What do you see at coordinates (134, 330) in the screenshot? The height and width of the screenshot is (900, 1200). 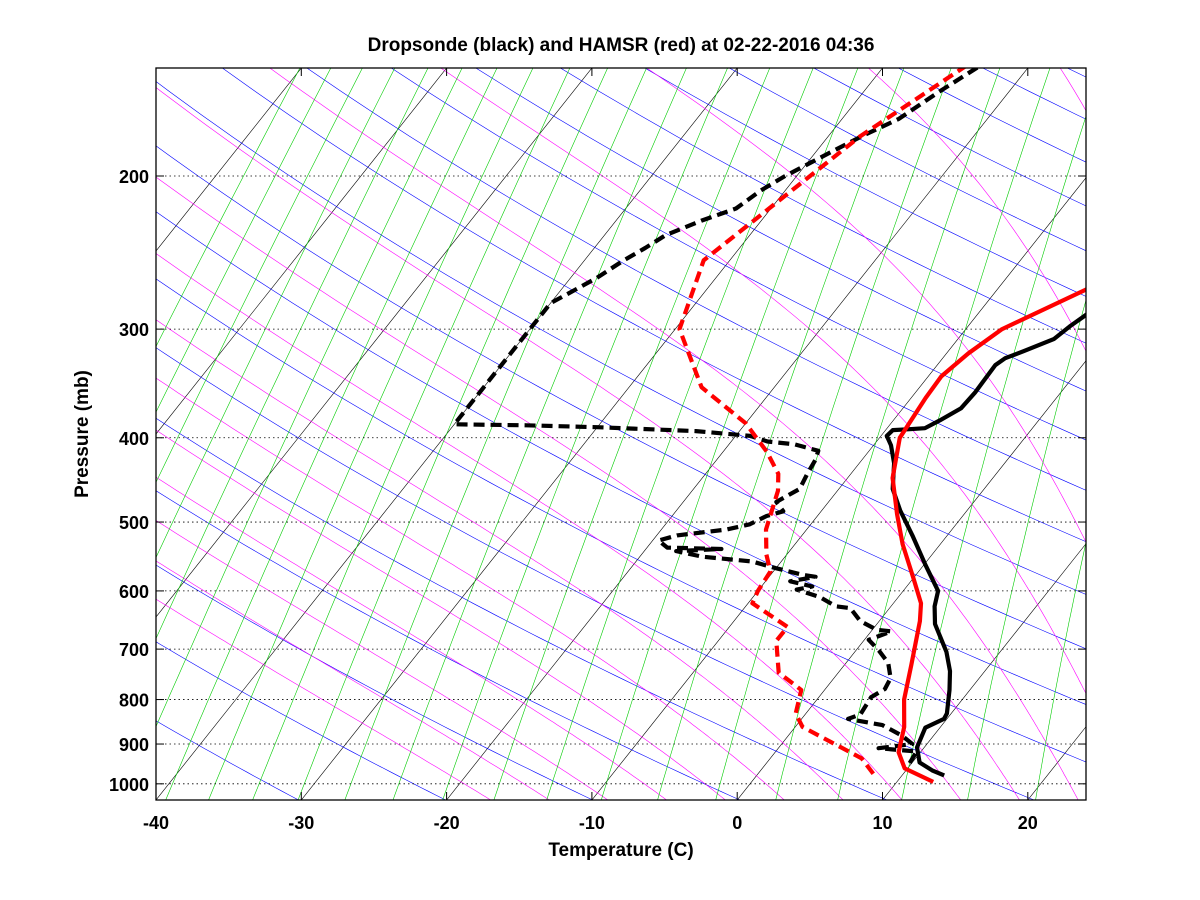 I see `y-tick-label: 300` at bounding box center [134, 330].